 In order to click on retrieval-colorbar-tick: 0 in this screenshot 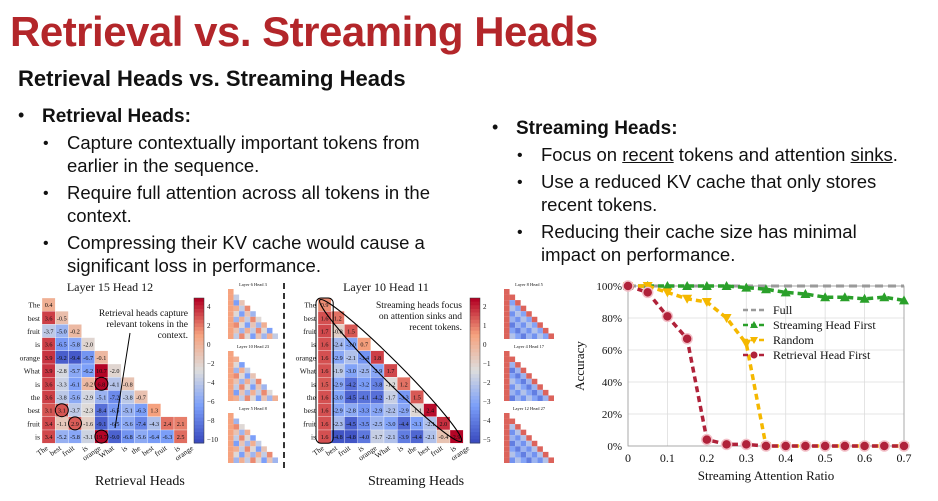, I will do `click(209, 345)`.